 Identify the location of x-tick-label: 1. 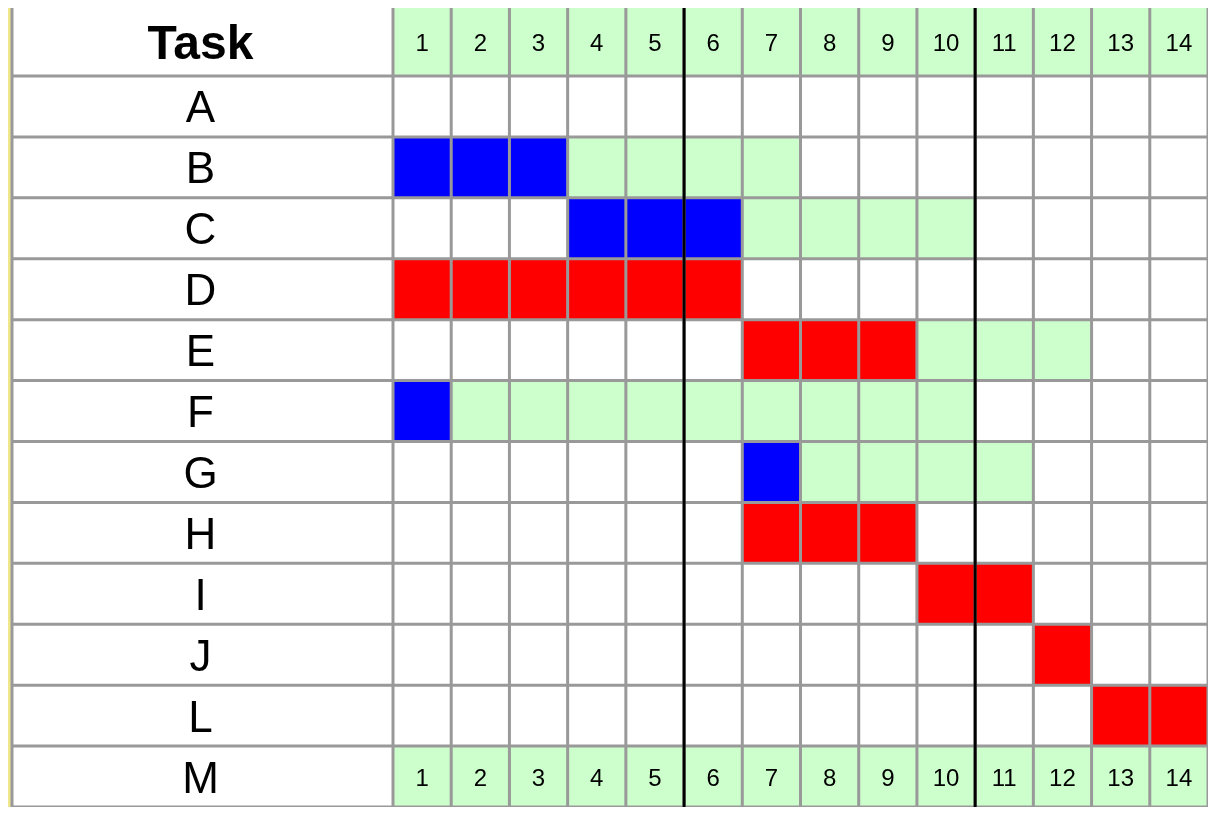
(422, 777).